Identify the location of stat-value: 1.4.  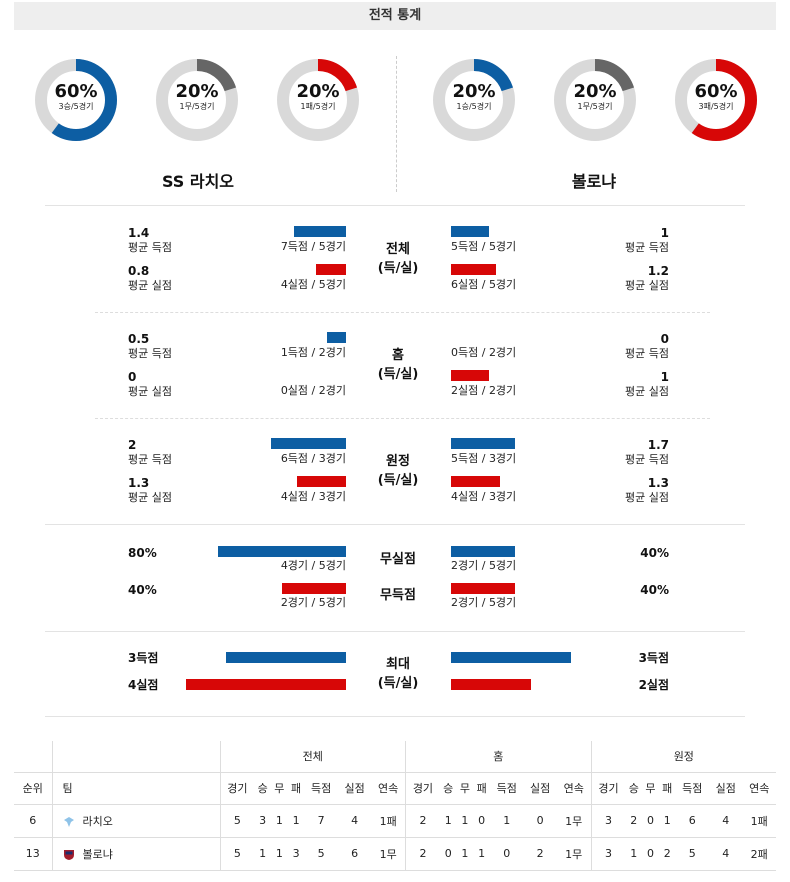
(139, 233).